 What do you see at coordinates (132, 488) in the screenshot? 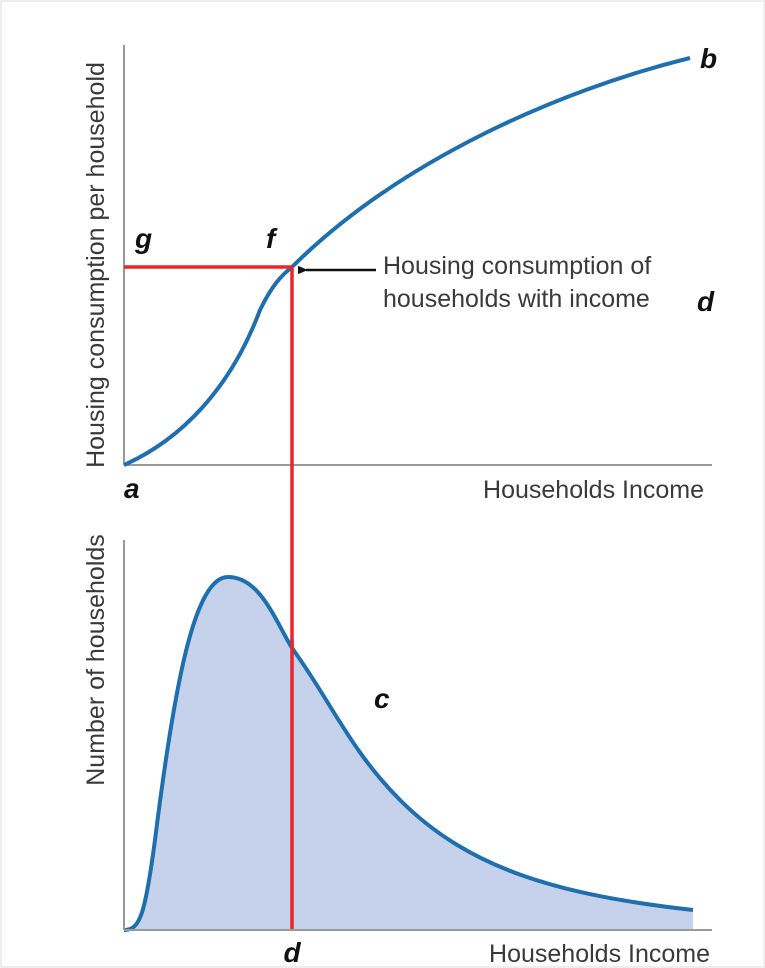
I see `point-label: a` at bounding box center [132, 488].